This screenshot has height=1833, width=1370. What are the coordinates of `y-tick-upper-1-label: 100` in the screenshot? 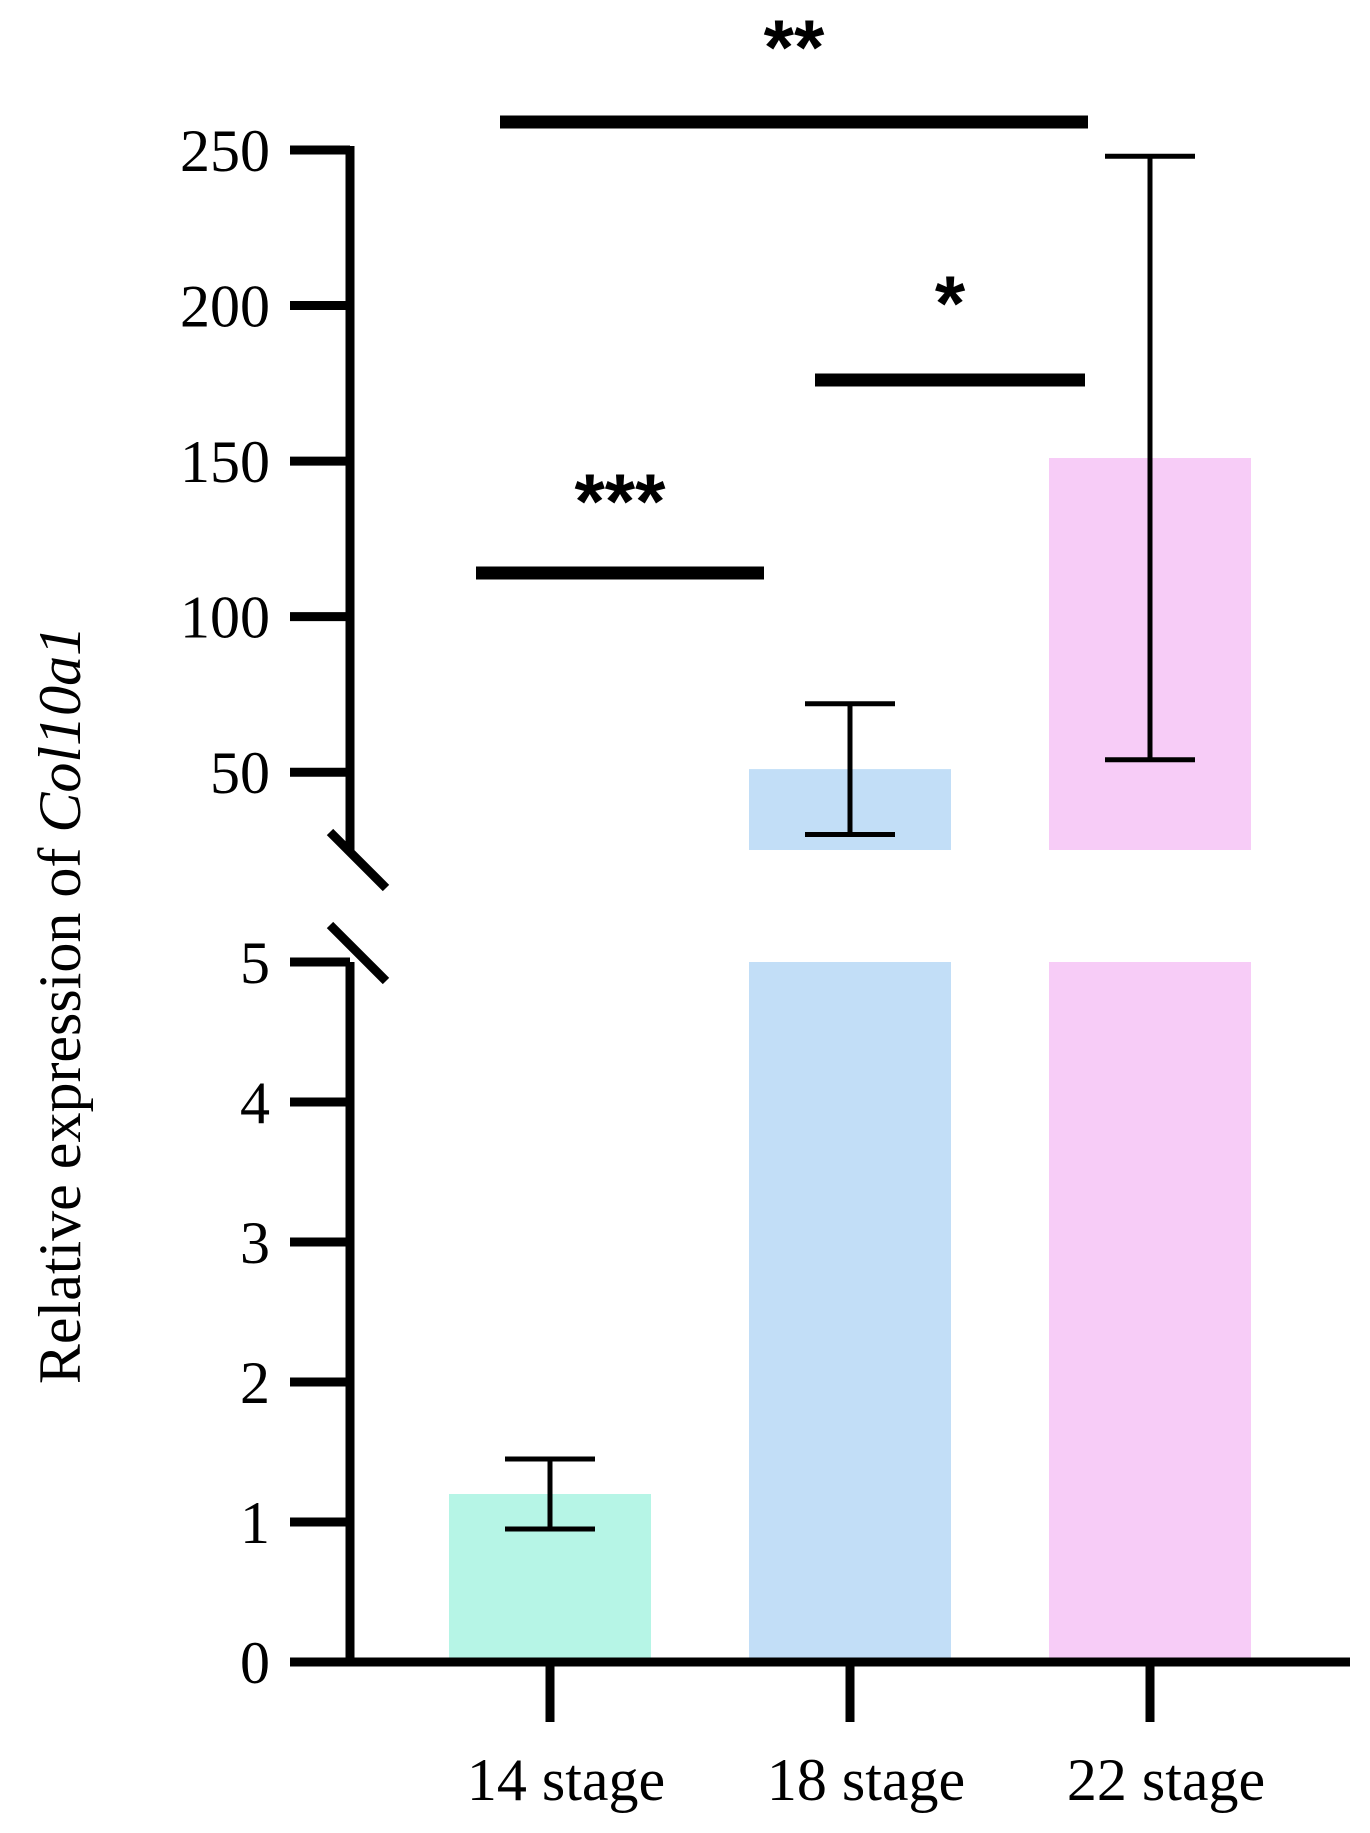 It's located at (225, 618).